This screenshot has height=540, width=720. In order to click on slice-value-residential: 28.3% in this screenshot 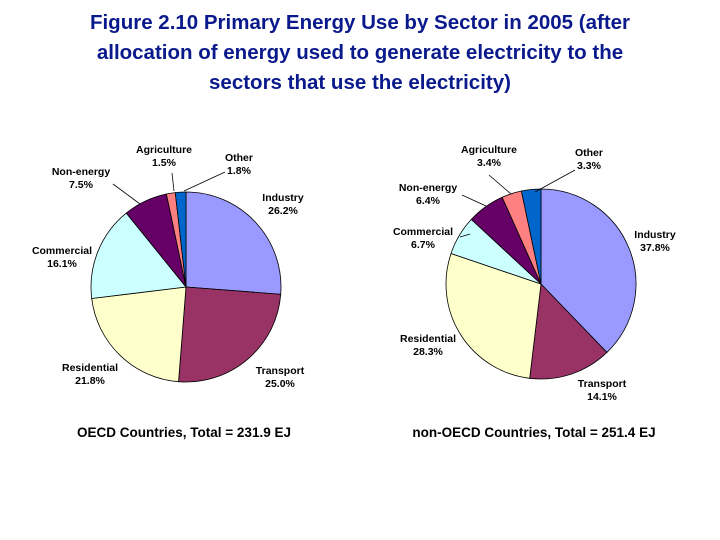, I will do `click(428, 352)`.